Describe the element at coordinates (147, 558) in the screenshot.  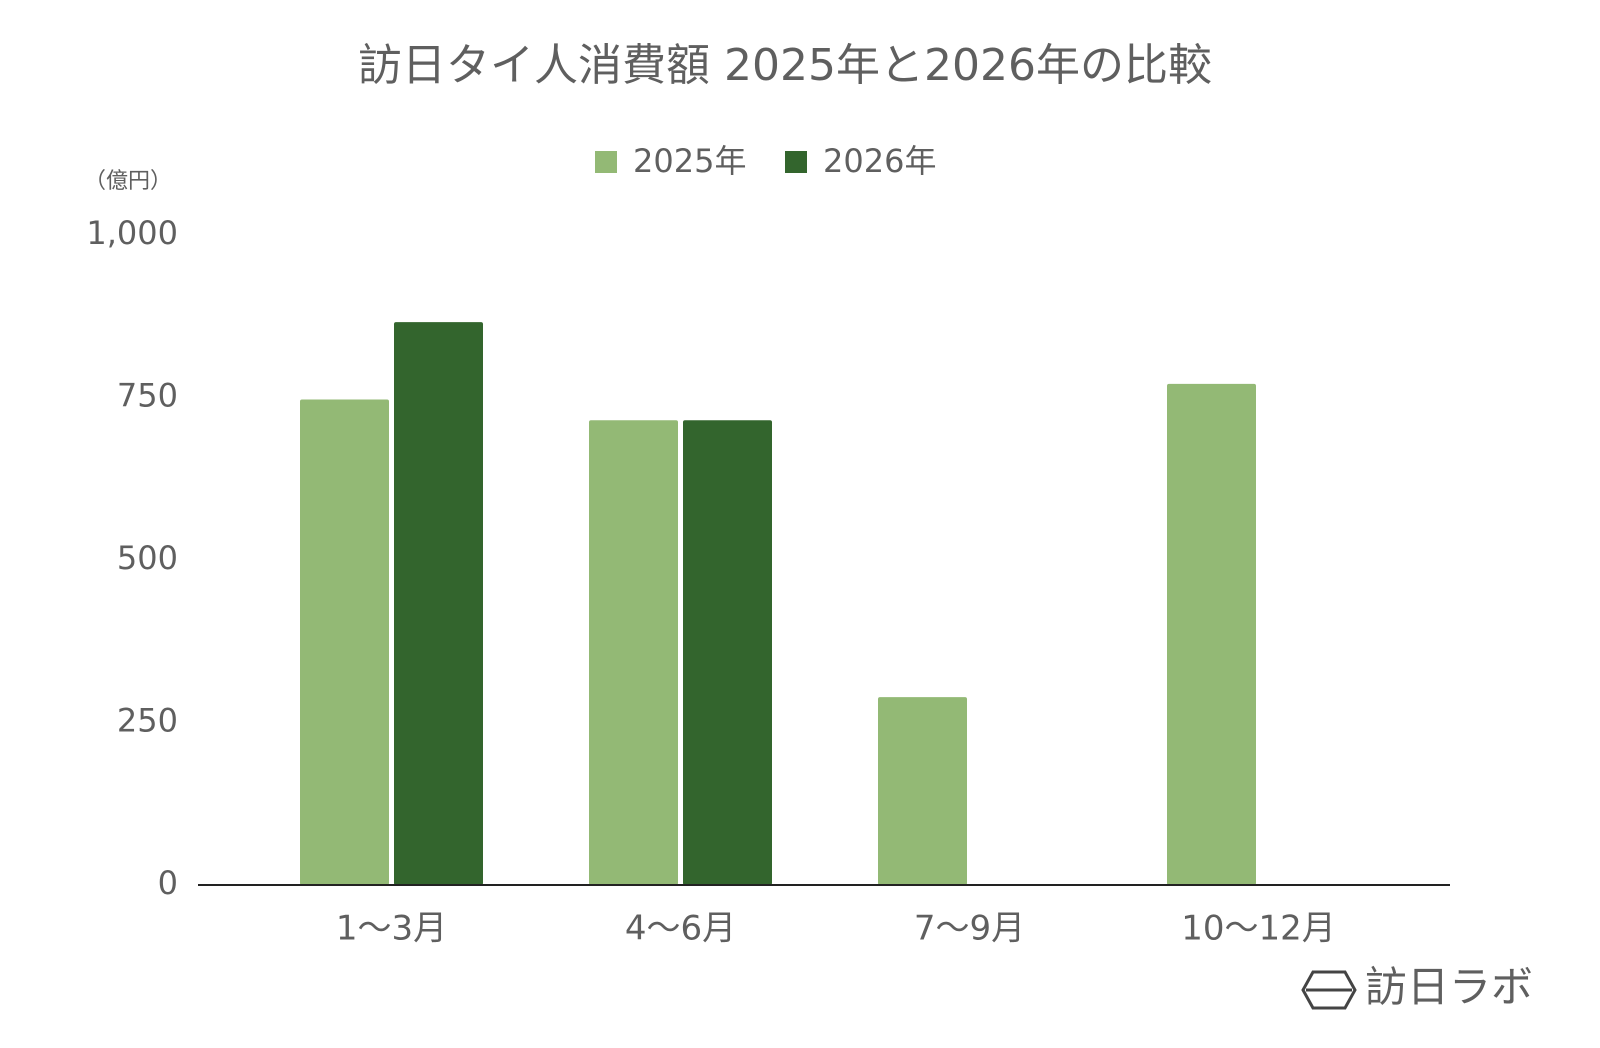
I see `y-tick-label: 500` at that location.